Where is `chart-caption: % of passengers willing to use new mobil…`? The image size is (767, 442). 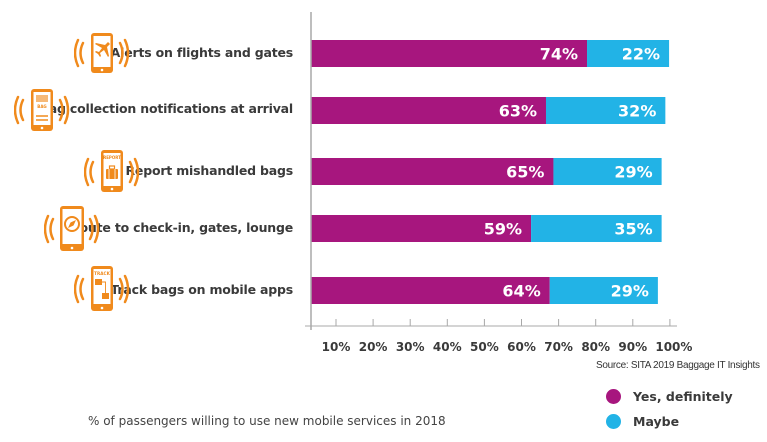
chart-caption: % of passengers willing to use new mobil… is located at coordinates (267, 421).